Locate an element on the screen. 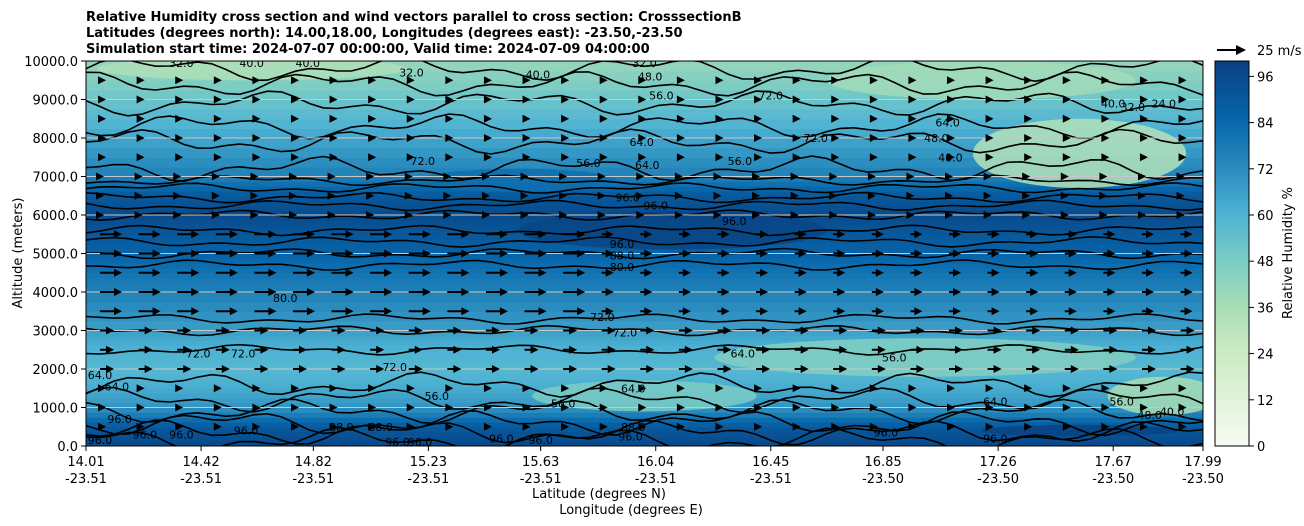 The height and width of the screenshot is (526, 1304). quiver-key-arrowhead is located at coordinates (1241, 50).